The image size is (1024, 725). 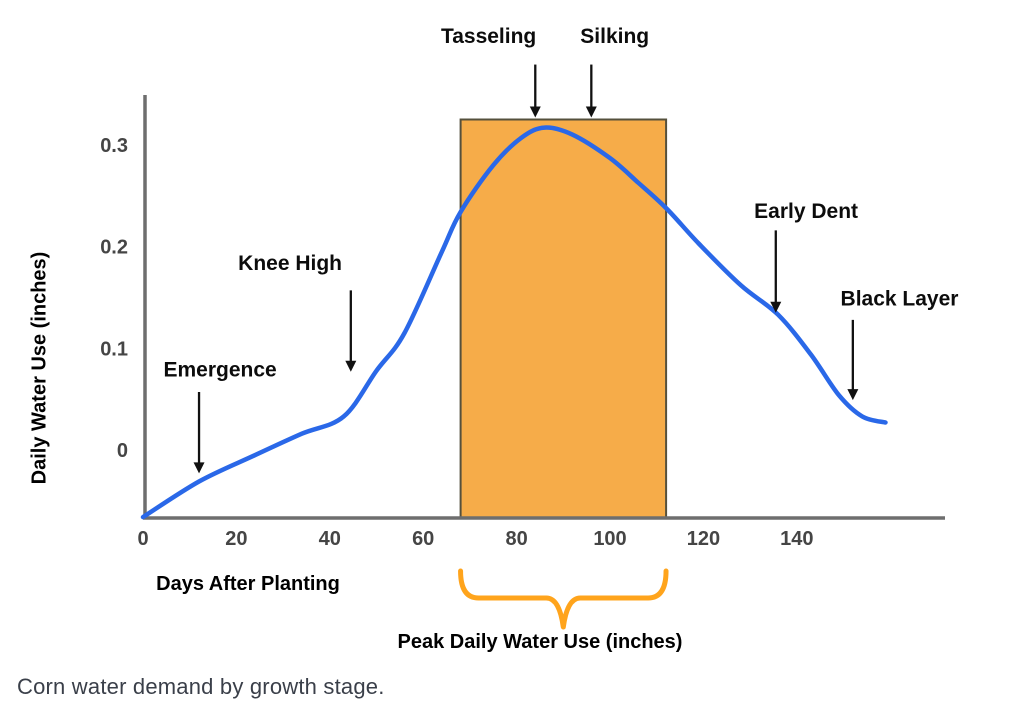 I want to click on black-layer-down-arrowhead-icon, so click(x=853, y=395).